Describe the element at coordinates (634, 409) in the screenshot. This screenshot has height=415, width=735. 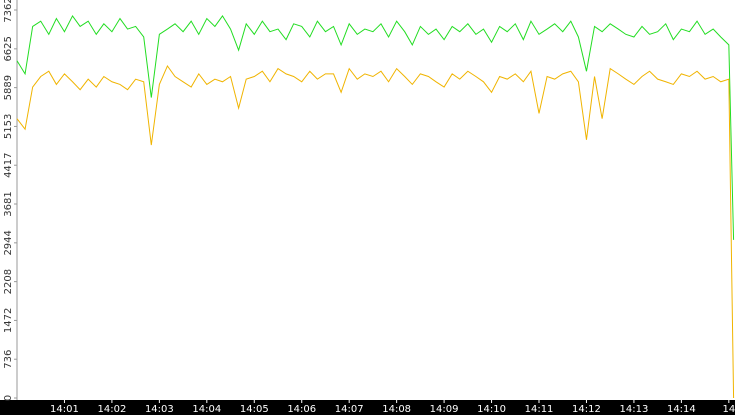
I see `x-tick-label: 14:13` at that location.